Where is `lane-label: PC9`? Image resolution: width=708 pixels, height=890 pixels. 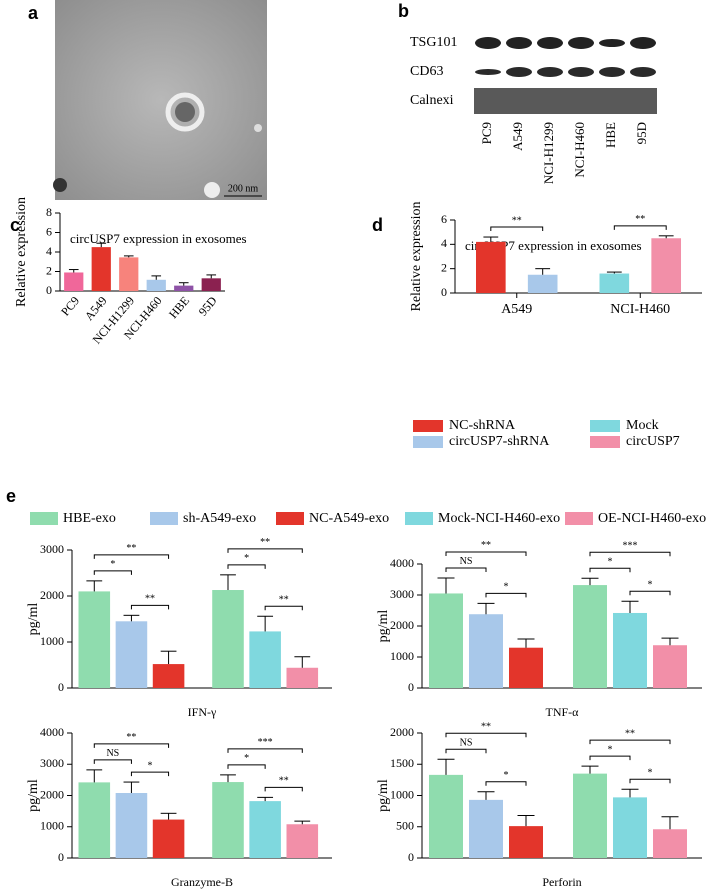 lane-label: PC9 is located at coordinates (486, 133).